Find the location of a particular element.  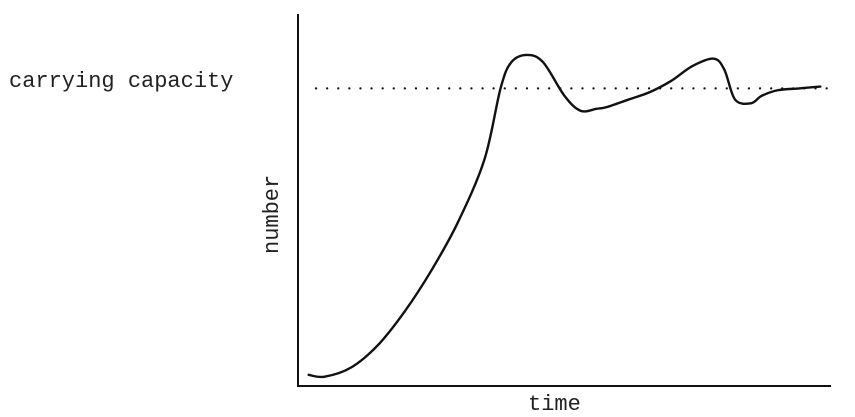

x-axis-label: time is located at coordinates (554, 404).